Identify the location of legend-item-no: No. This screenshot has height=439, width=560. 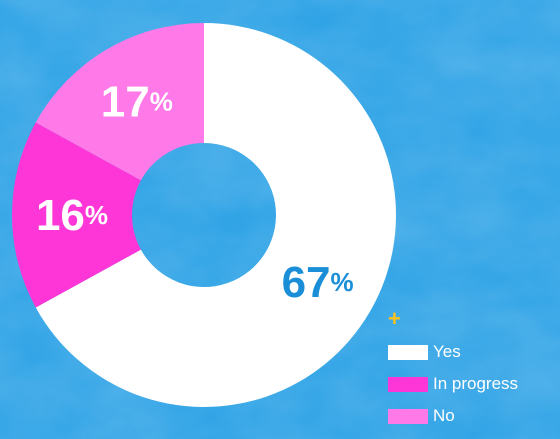
(453, 416).